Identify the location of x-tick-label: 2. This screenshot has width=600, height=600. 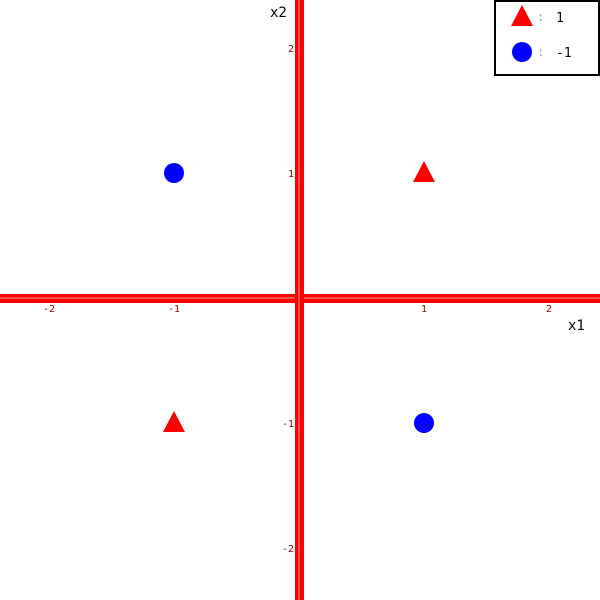
(549, 309).